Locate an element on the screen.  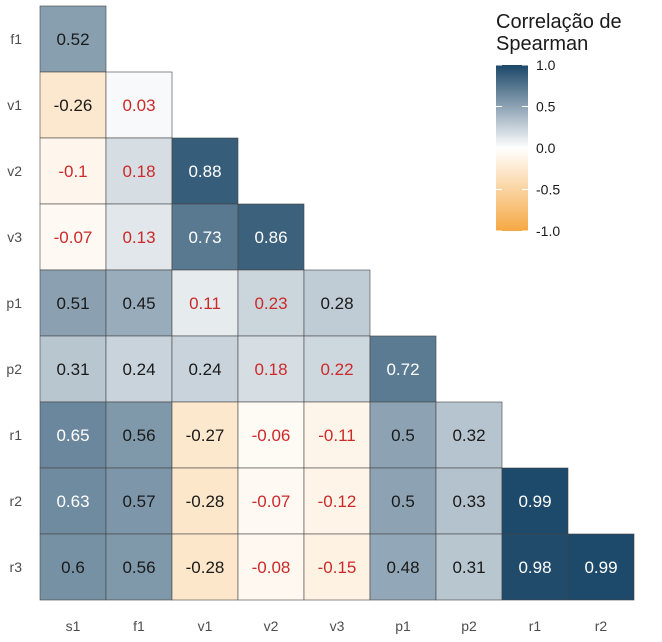
cell-label-s1-p1: 0.51 is located at coordinates (72, 303).